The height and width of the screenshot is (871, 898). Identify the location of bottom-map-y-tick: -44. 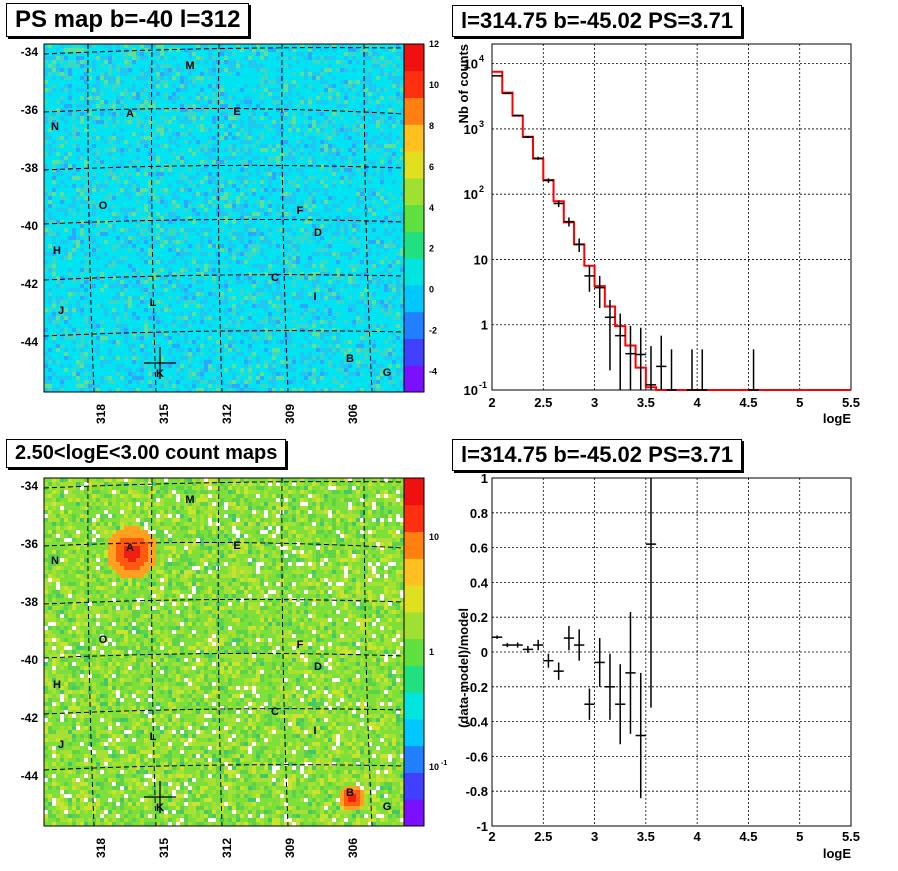
(30, 776).